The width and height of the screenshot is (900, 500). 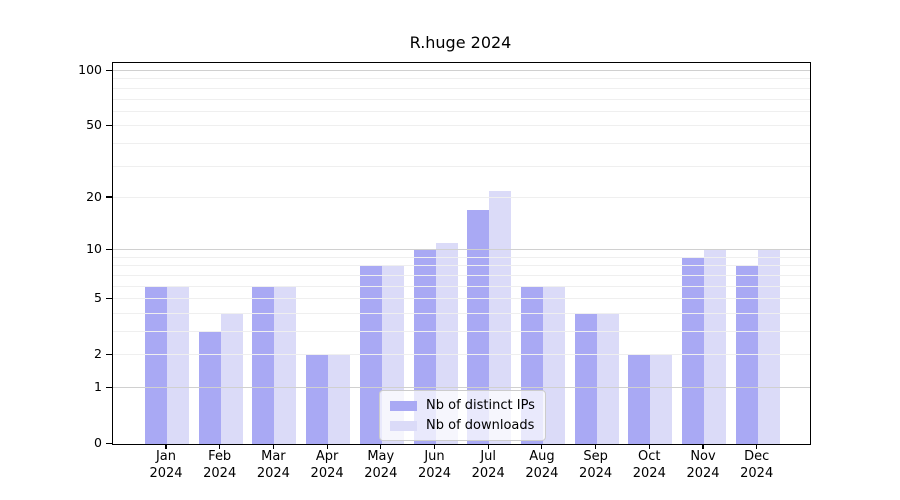 I want to click on legend-swatch-distinct-ips, so click(x=403, y=405).